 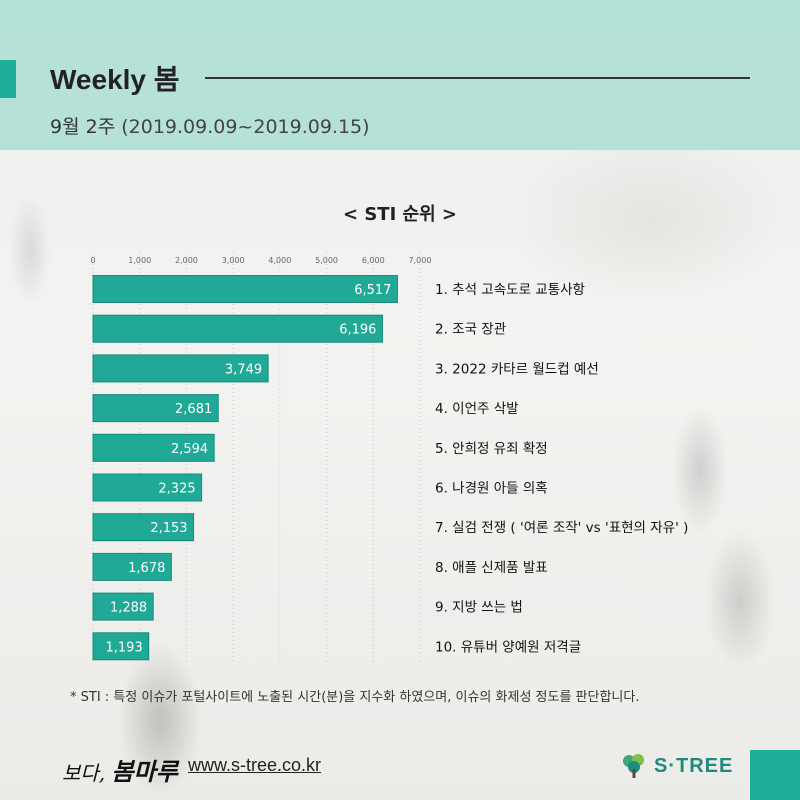 What do you see at coordinates (146, 568) in the screenshot?
I see `bar-value-label: 1,678` at bounding box center [146, 568].